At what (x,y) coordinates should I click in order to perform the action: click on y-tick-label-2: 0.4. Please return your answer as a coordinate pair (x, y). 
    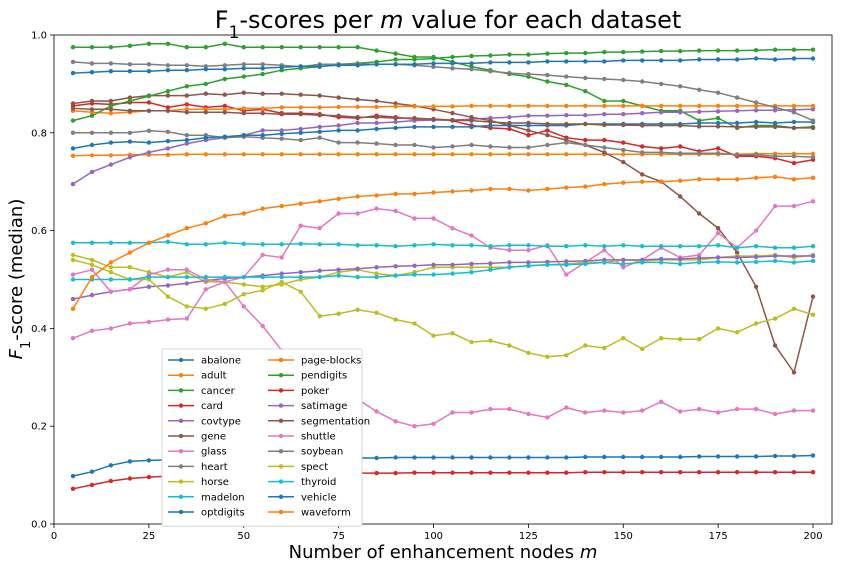
    Looking at the image, I should click on (39, 329).